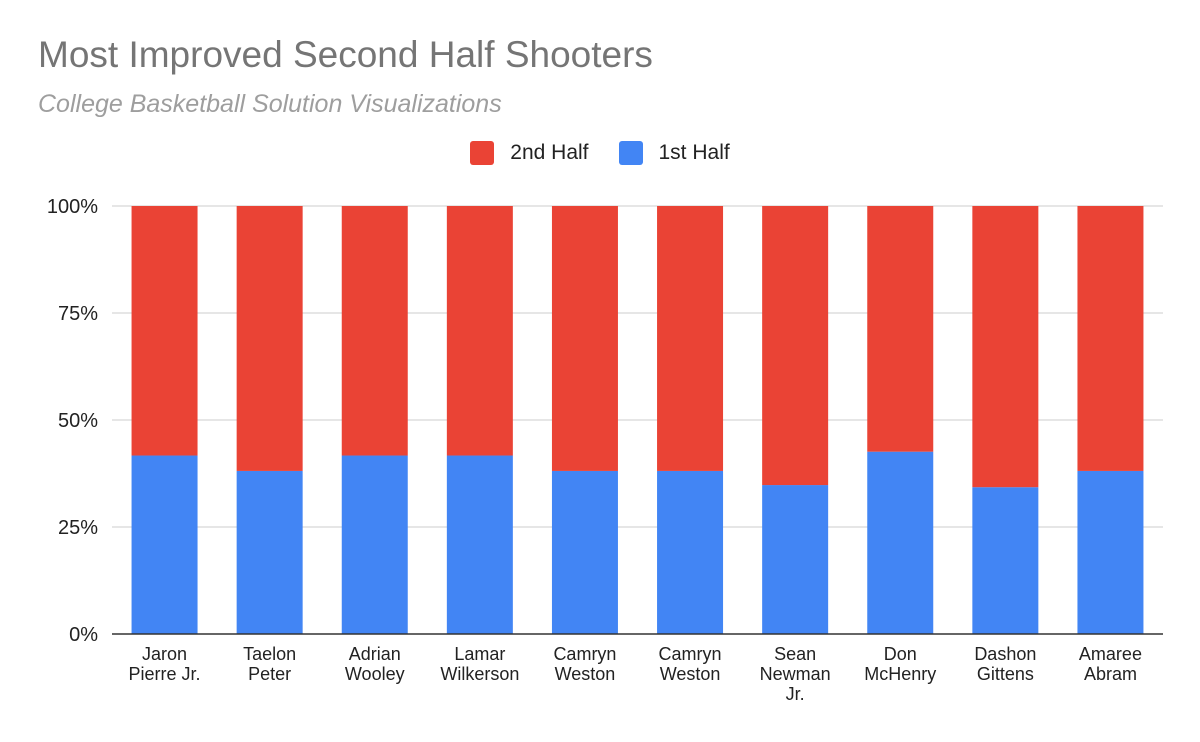 Image resolution: width=1200 pixels, height=742 pixels. I want to click on x-tick-label: Don McHenry, so click(900, 664).